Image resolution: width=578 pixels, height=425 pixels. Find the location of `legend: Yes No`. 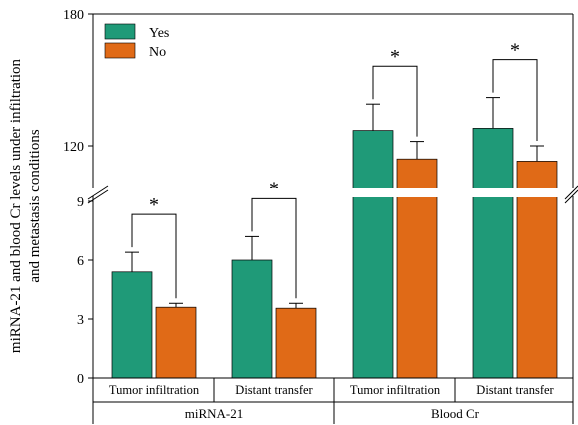

legend: Yes No is located at coordinates (136, 41).